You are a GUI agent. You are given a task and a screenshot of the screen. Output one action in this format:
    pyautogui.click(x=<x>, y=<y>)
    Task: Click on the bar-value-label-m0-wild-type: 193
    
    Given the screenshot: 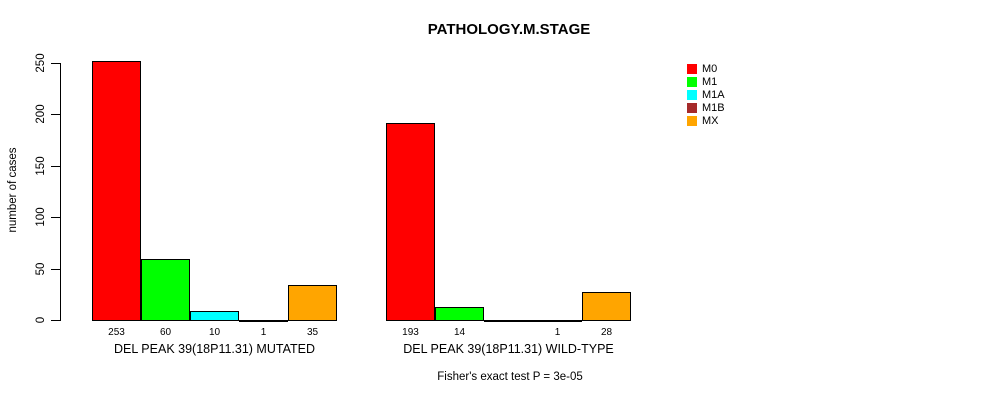 What is the action you would take?
    pyautogui.click(x=410, y=332)
    